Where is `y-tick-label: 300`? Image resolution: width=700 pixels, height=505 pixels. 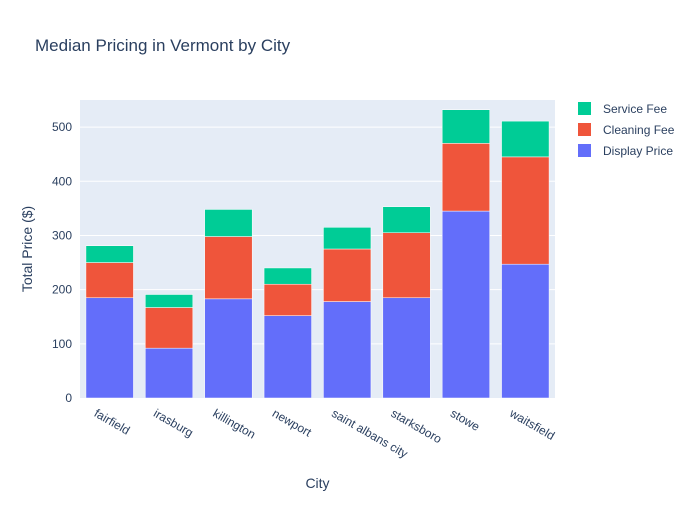 y-tick-label: 300 is located at coordinates (62, 235).